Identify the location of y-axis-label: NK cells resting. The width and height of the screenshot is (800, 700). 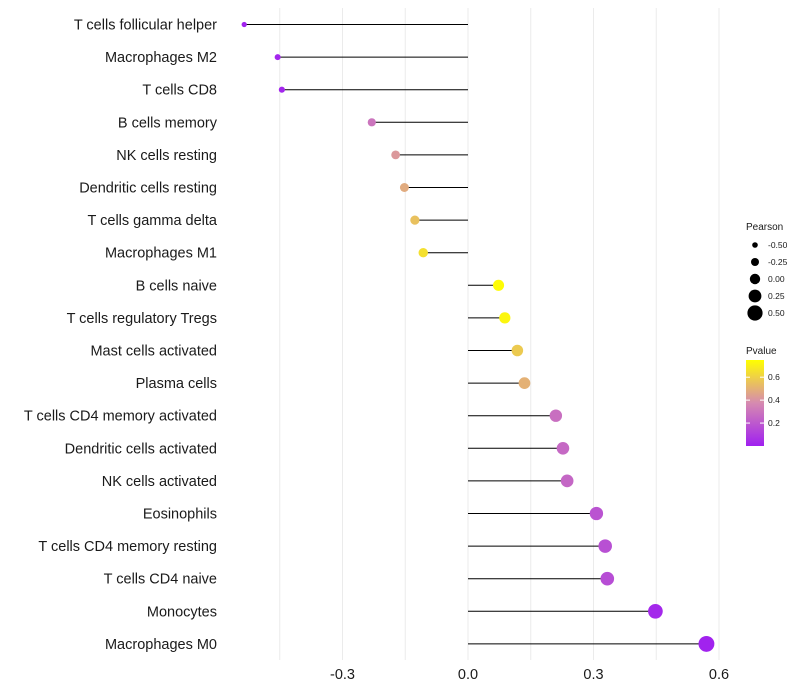
(166, 156).